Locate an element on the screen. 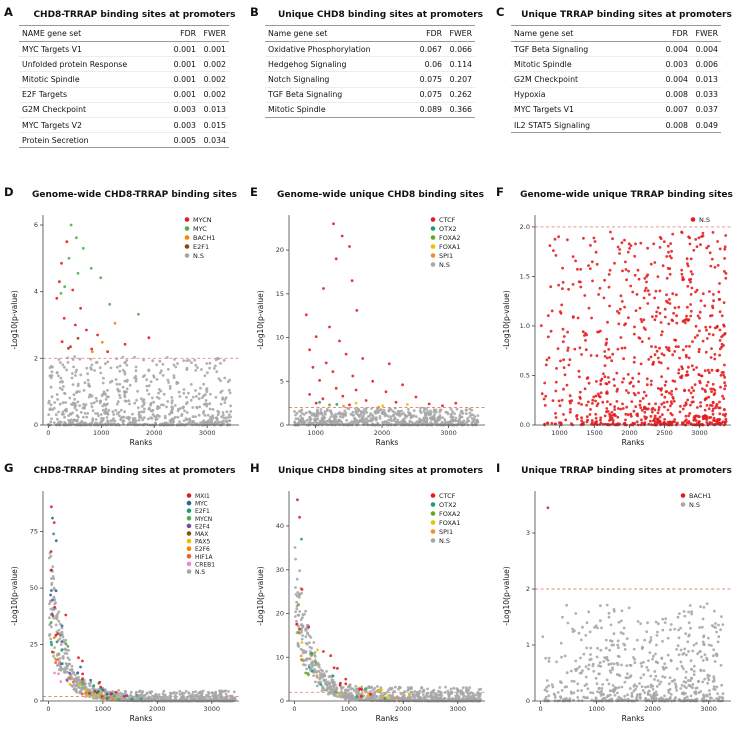  panel-title-c: Unique TRRAP binding sites at promoters is located at coordinates (626, 15).